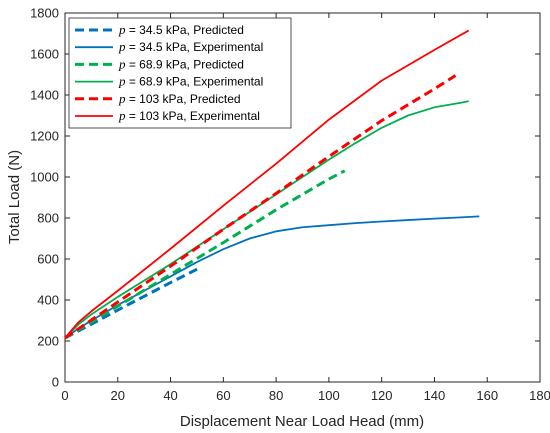 The width and height of the screenshot is (550, 433). What do you see at coordinates (55, 382) in the screenshot?
I see `y-tick-label: 0` at bounding box center [55, 382].